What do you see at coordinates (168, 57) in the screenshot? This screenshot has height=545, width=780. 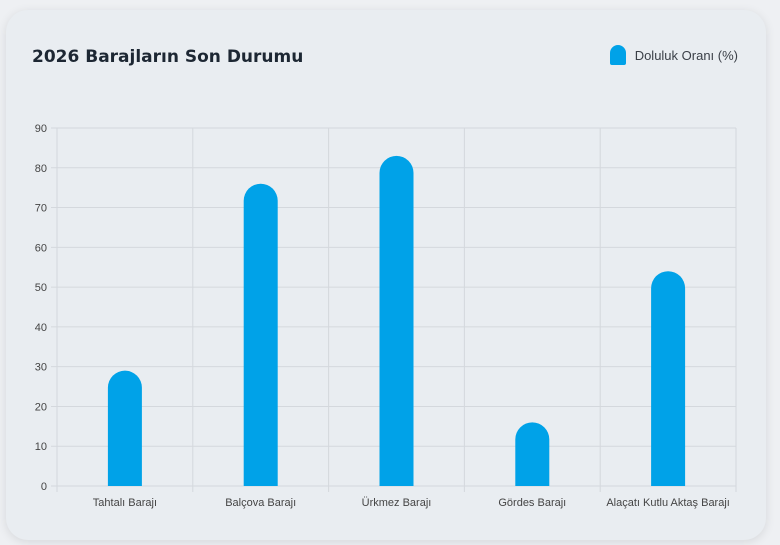 I see `chart-title: 2026 Barajların Son Durumu` at bounding box center [168, 57].